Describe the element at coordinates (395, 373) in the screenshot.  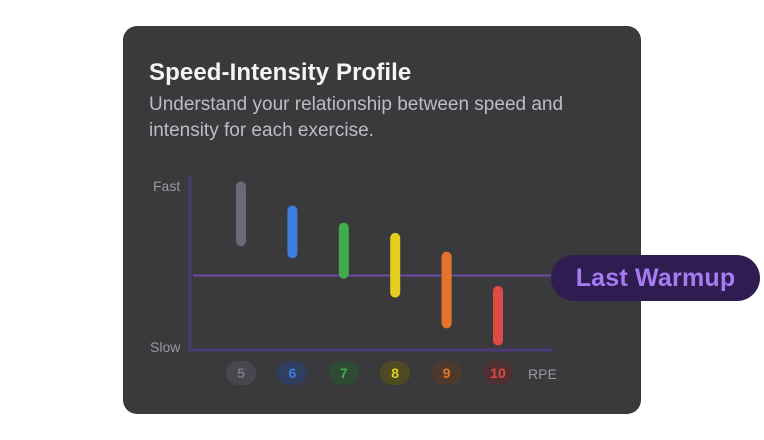
I see `rpe-badge-8: 8` at that location.